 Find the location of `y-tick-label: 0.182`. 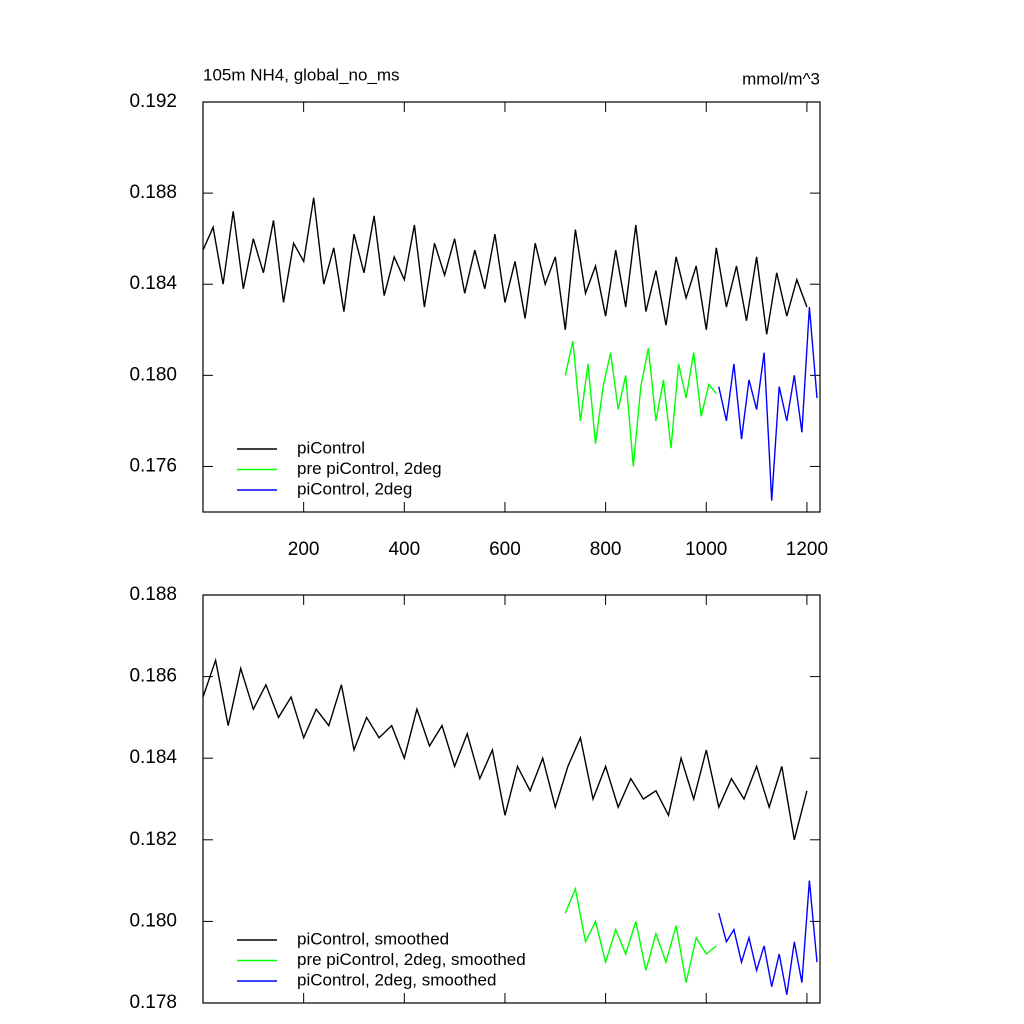

y-tick-label: 0.182 is located at coordinates (153, 839).